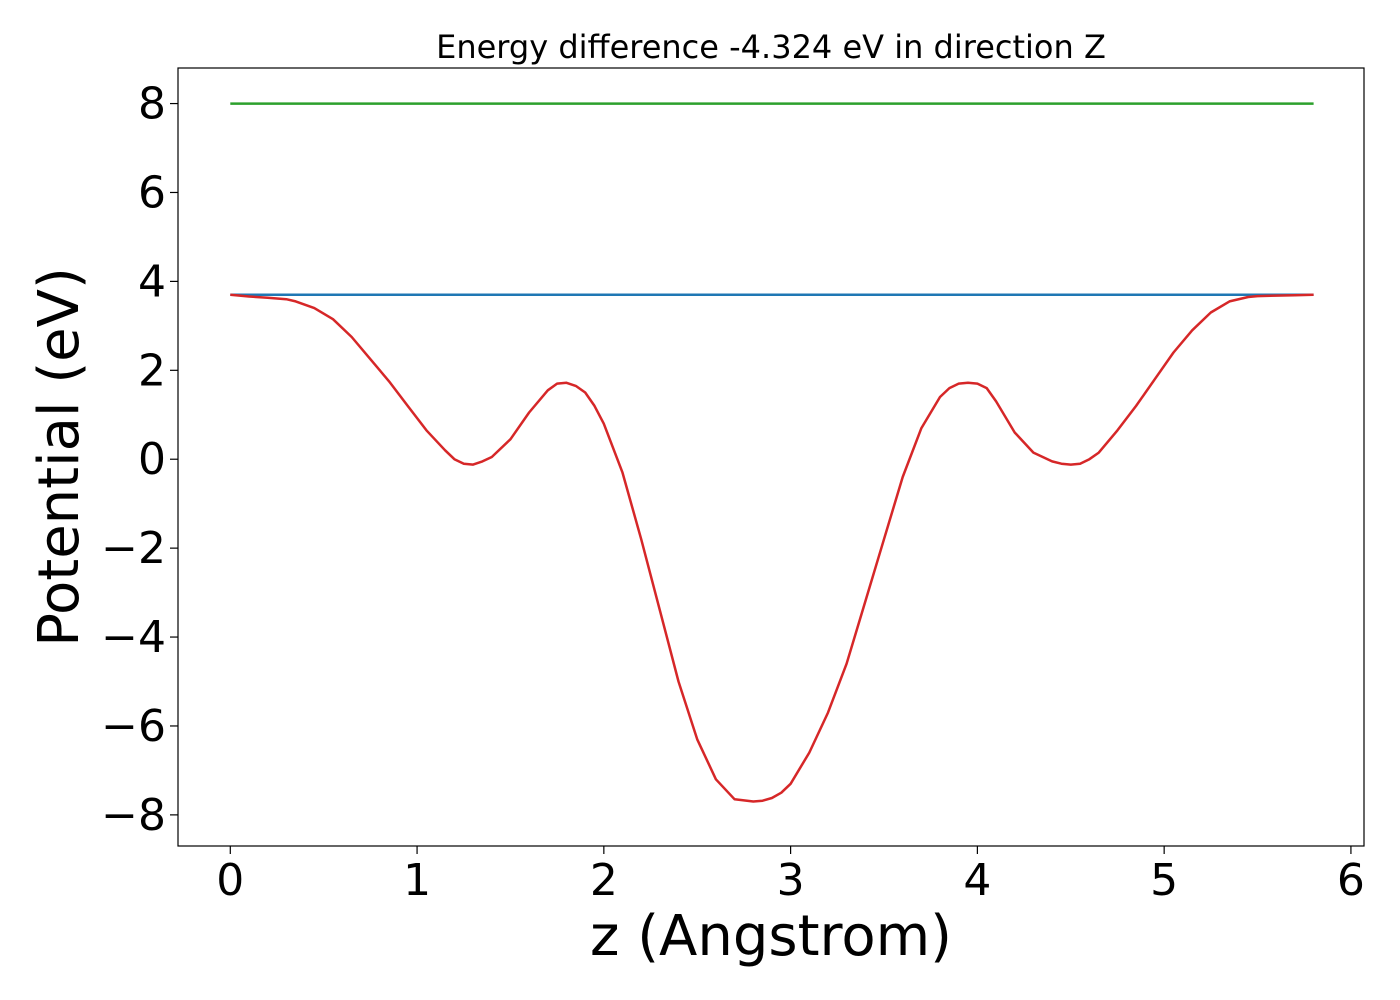  I want to click on y-axis-label: Potential (eV), so click(59, 457).